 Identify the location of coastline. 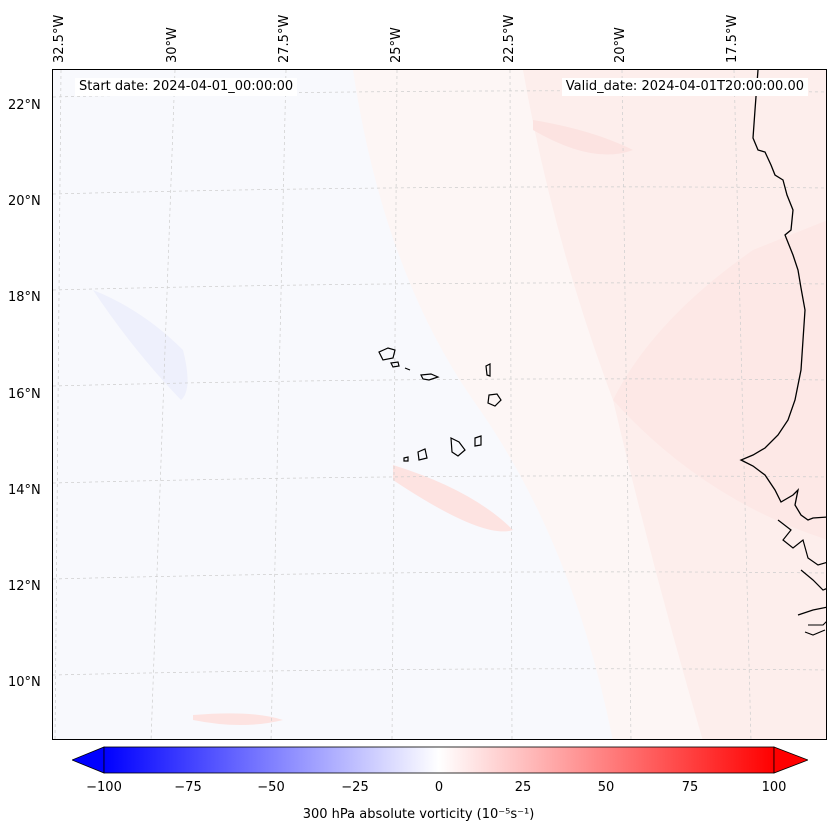
(782, 295).